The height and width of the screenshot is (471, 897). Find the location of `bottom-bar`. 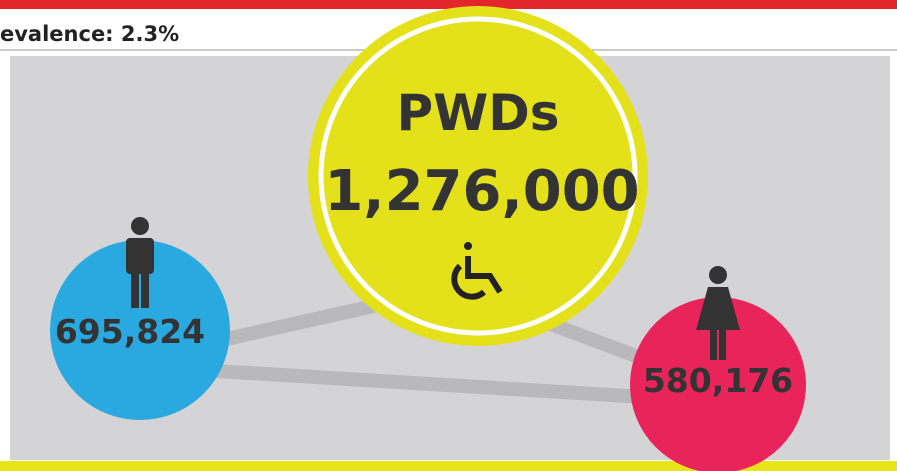

bottom-bar is located at coordinates (448, 466).